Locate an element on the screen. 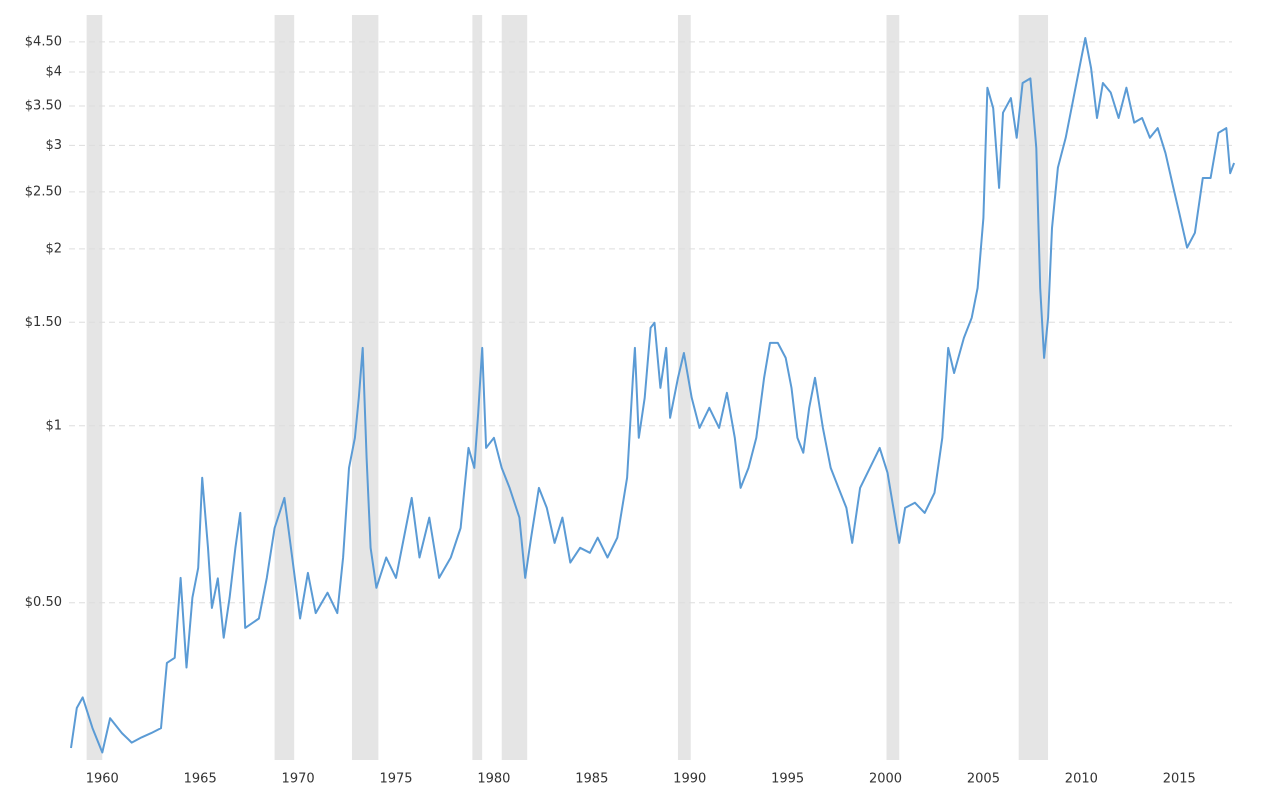  y-tick-label: $1 is located at coordinates (53, 425).